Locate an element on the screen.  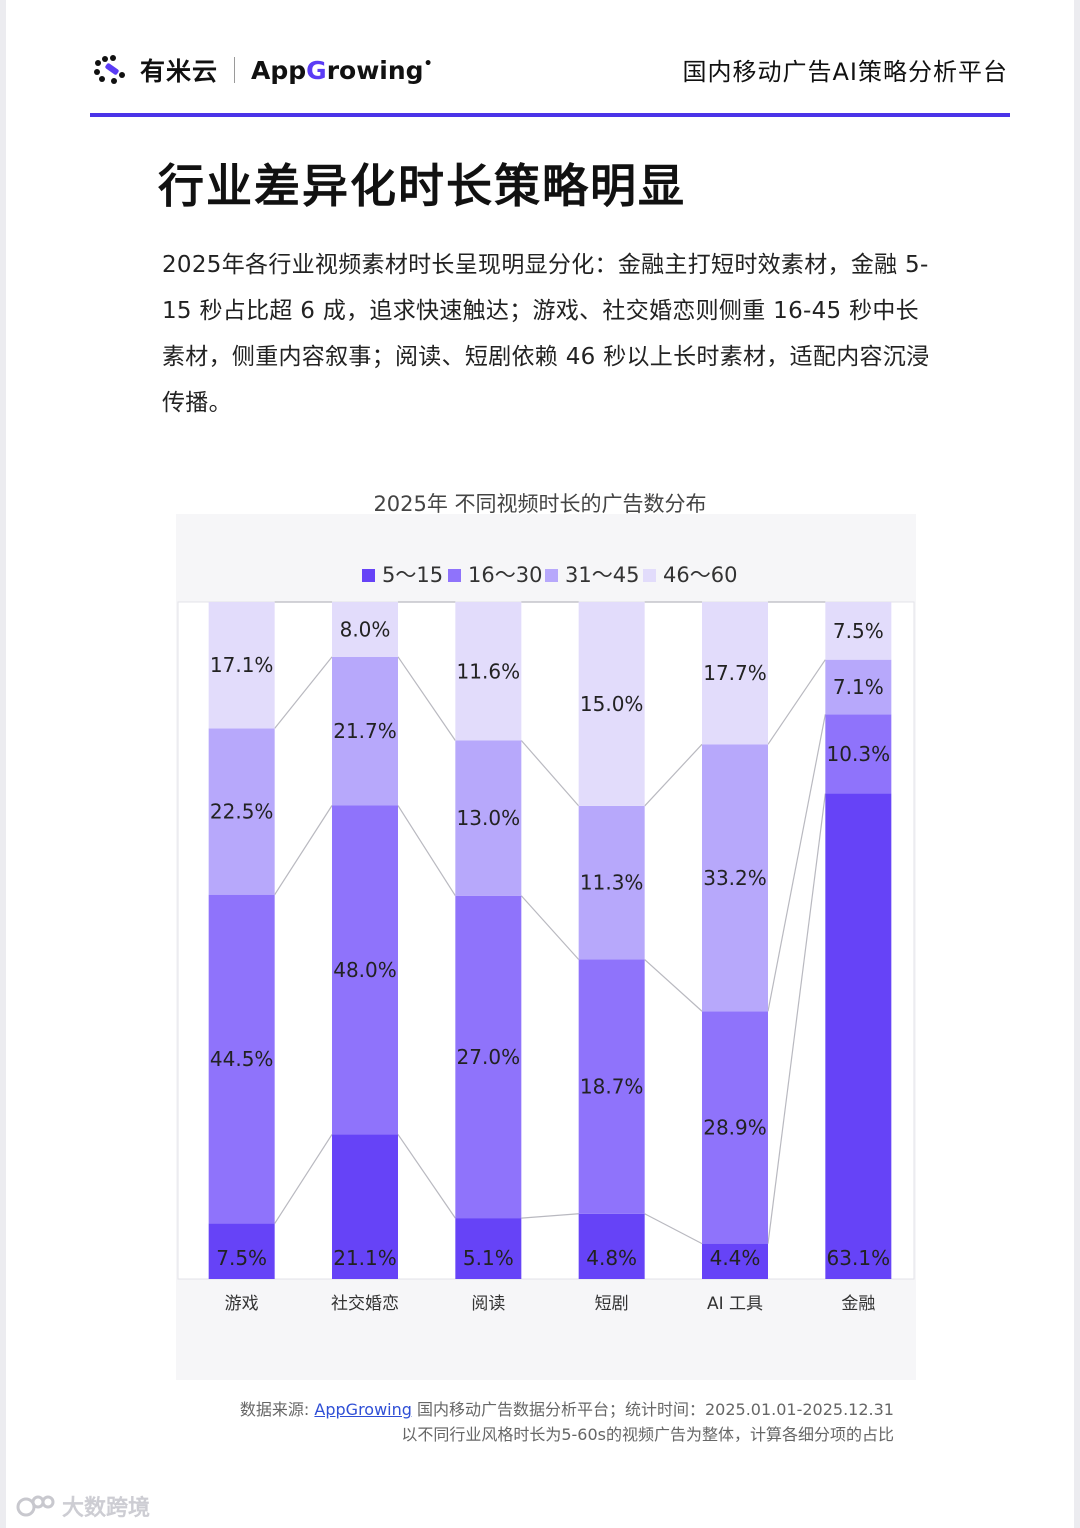
chart-title: 2025年 不同视频时长的广告数分布 is located at coordinates (540, 504).